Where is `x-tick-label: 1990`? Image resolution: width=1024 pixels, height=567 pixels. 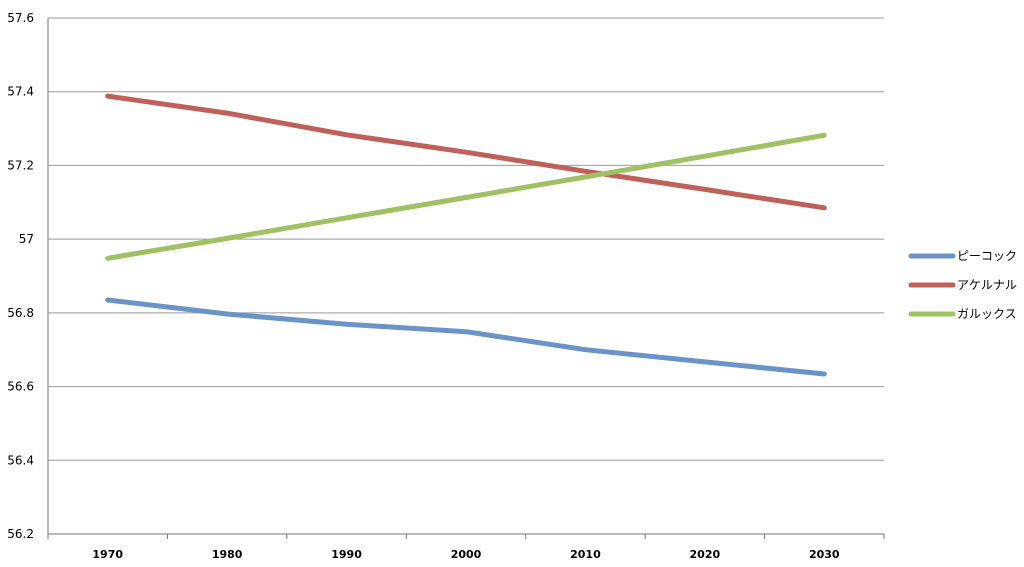
x-tick-label: 1990 is located at coordinates (346, 554).